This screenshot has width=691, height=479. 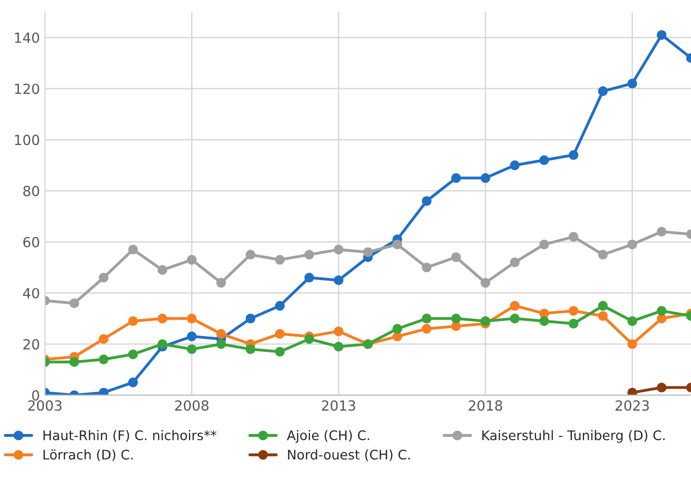 I want to click on legend-label: Nord-ouest (CH) C., so click(x=349, y=455).